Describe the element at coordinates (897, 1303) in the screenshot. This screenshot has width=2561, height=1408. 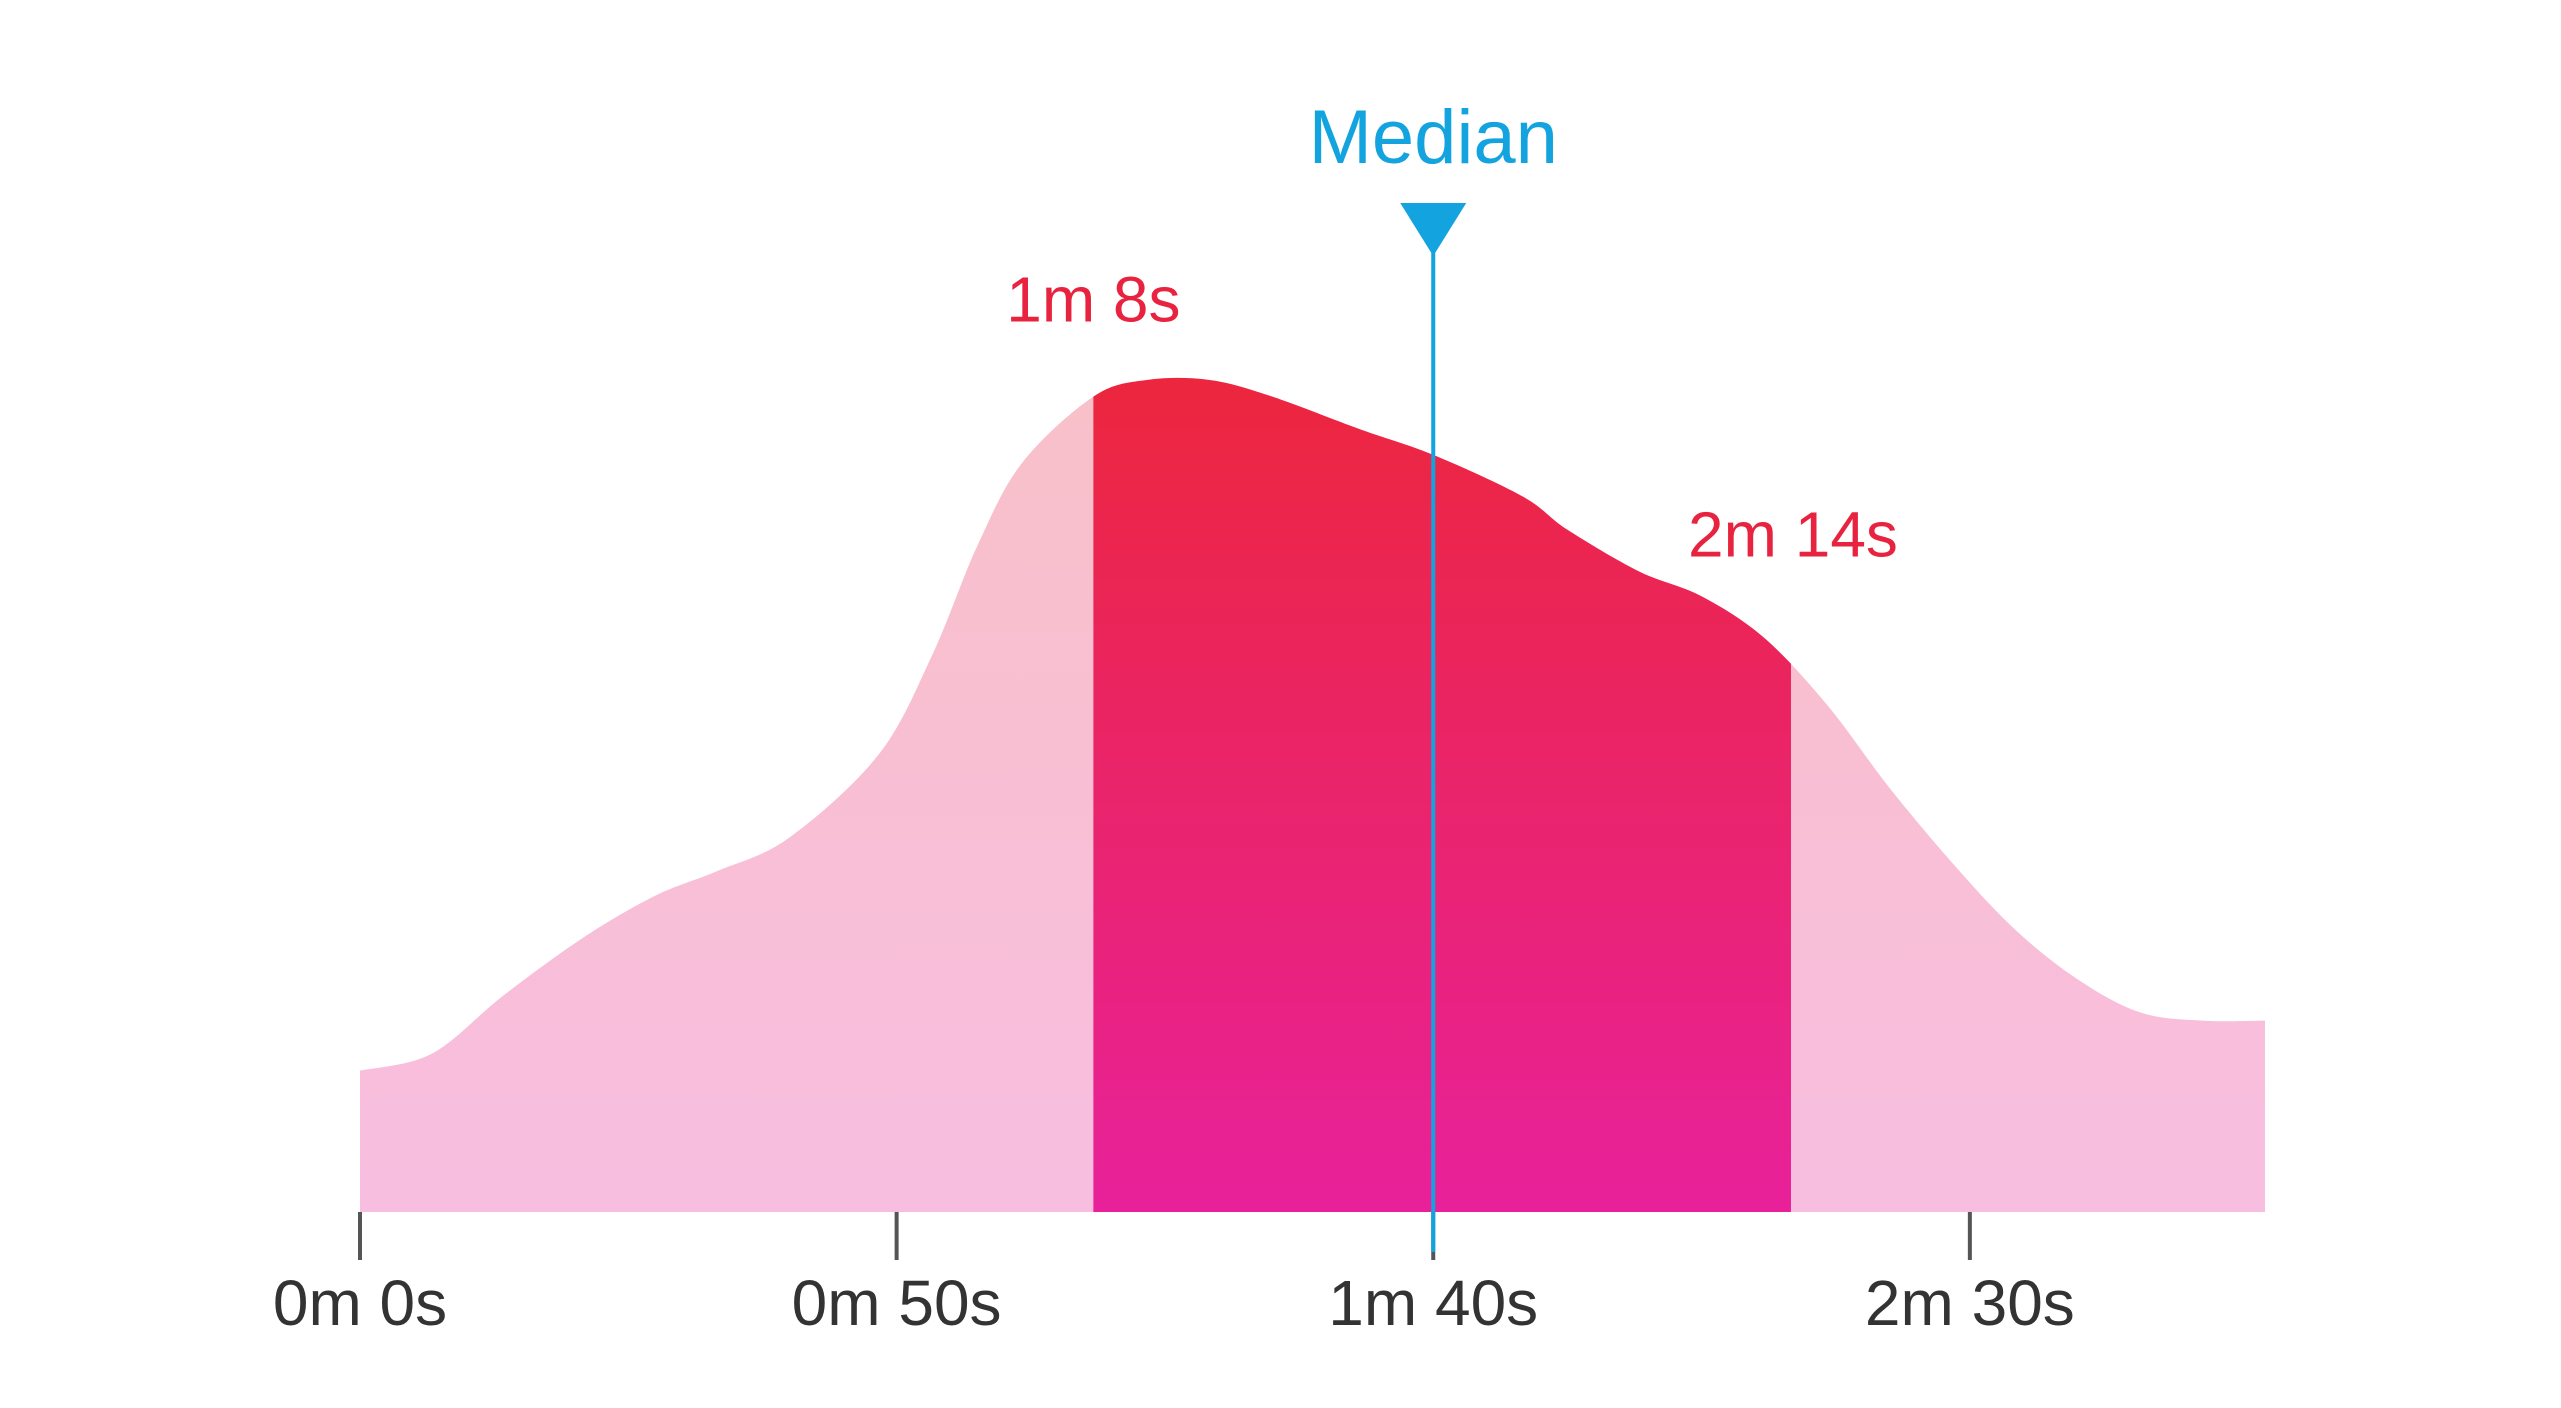
I see `x-tick-label: 0m 50s` at that location.